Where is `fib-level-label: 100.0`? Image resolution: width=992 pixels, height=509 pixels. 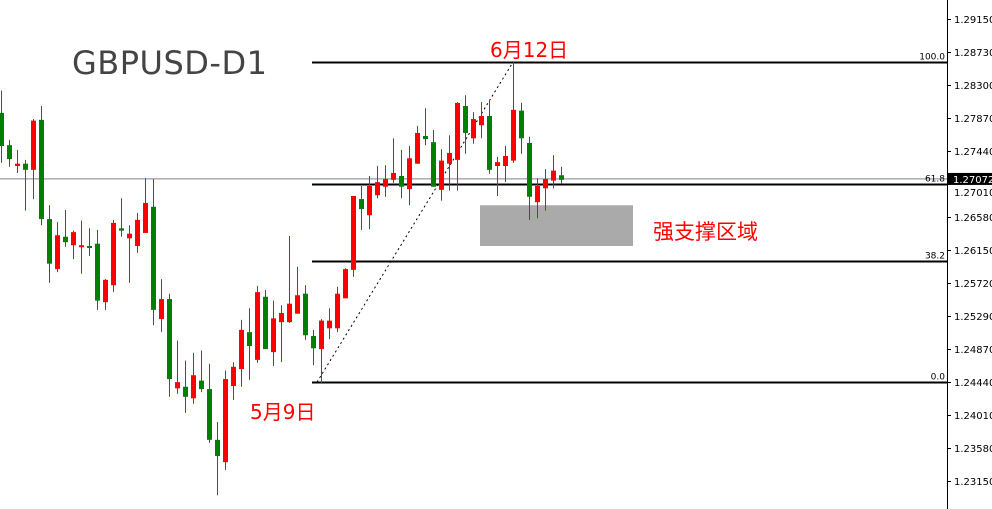
fib-level-label: 100.0 is located at coordinates (932, 58).